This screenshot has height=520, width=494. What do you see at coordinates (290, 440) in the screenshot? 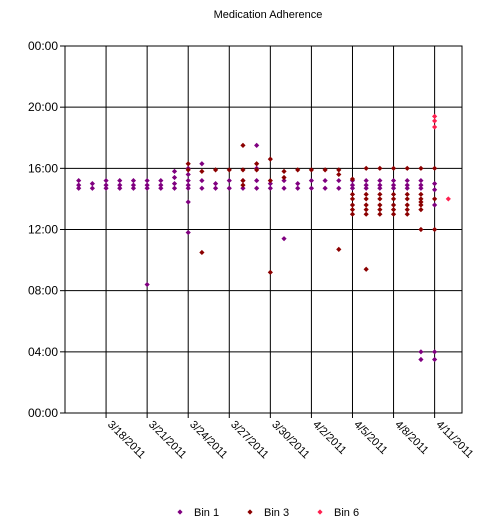
I see `x-tick-label: 3/30/2011` at bounding box center [290, 440].